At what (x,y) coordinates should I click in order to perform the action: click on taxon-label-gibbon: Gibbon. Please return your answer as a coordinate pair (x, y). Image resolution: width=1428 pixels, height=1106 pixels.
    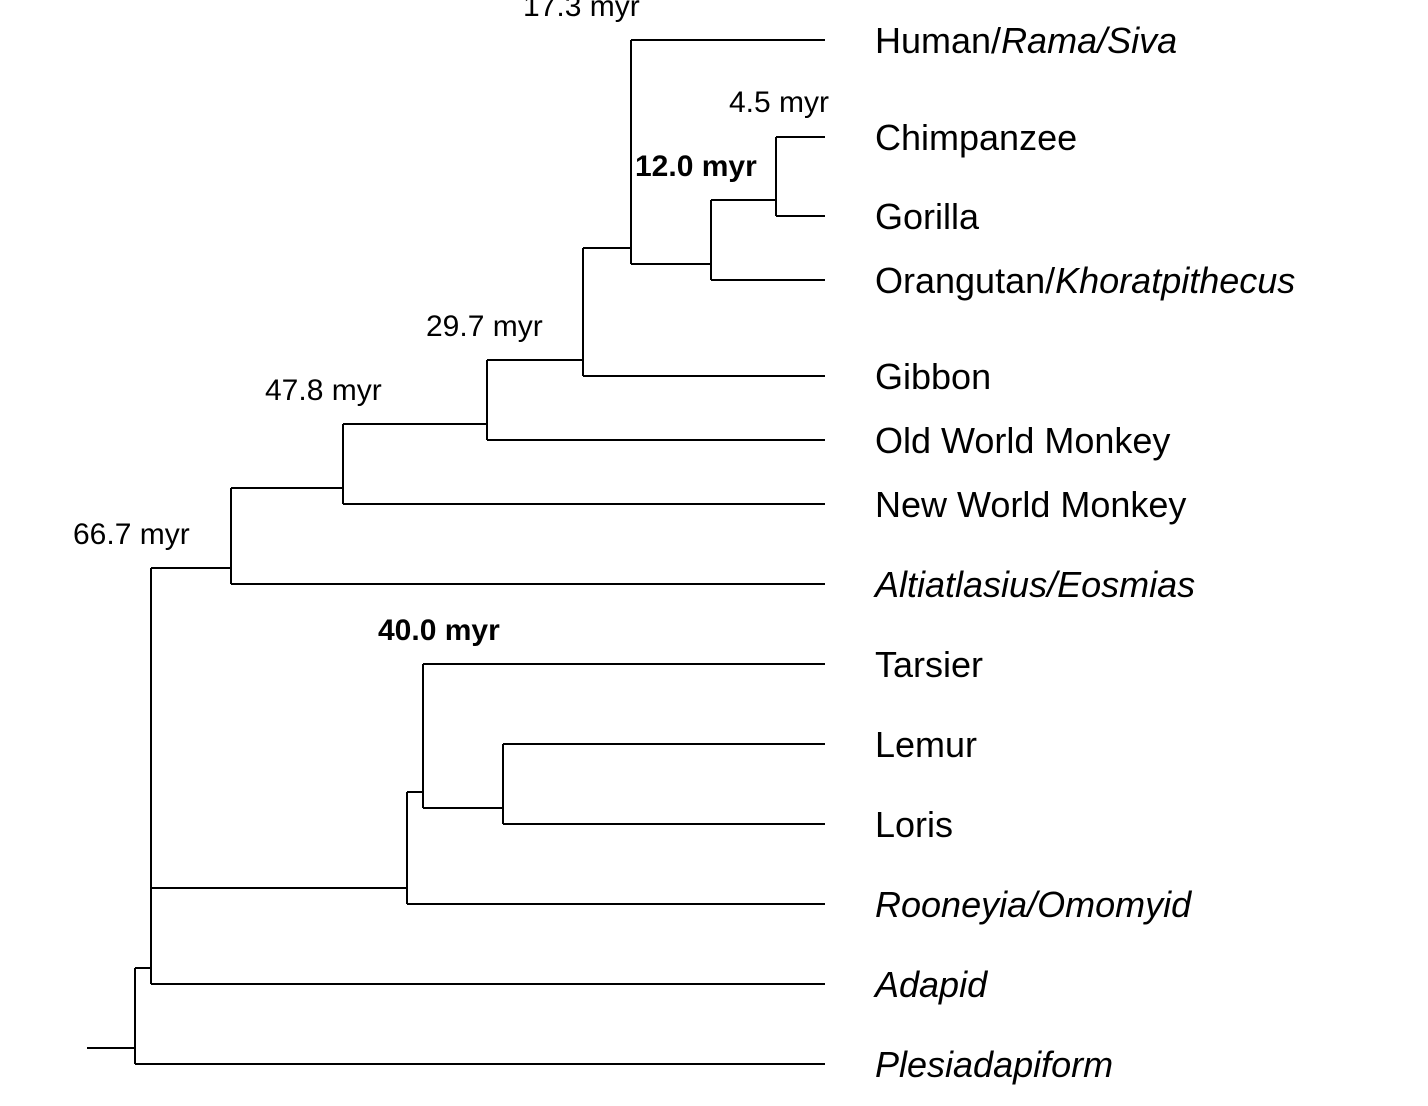
    Looking at the image, I should click on (933, 376).